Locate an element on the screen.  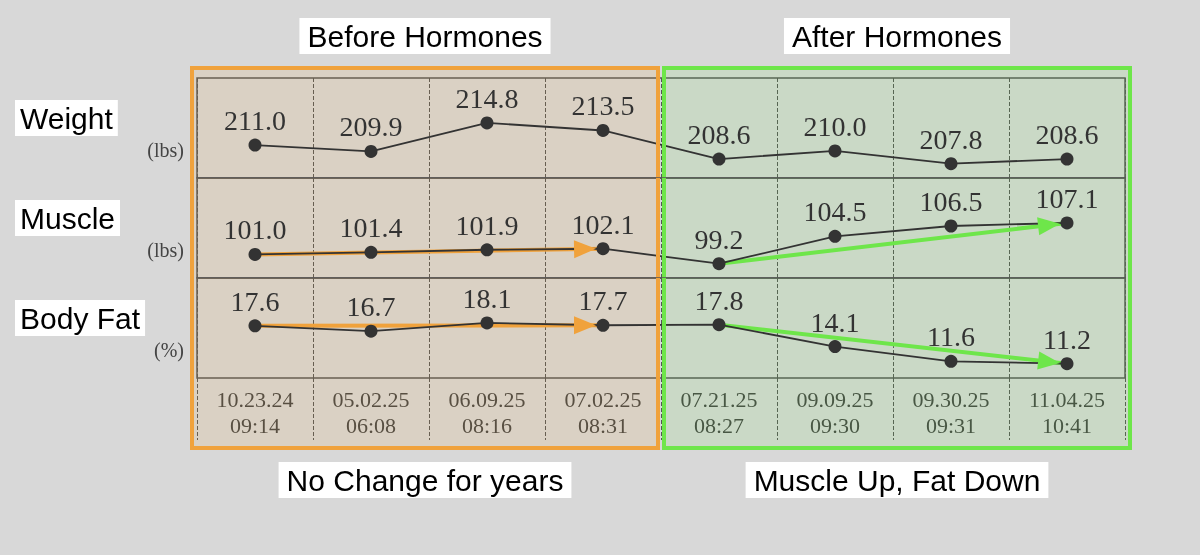
x-tick-label: 07.02.25 08:31 is located at coordinates (603, 412).